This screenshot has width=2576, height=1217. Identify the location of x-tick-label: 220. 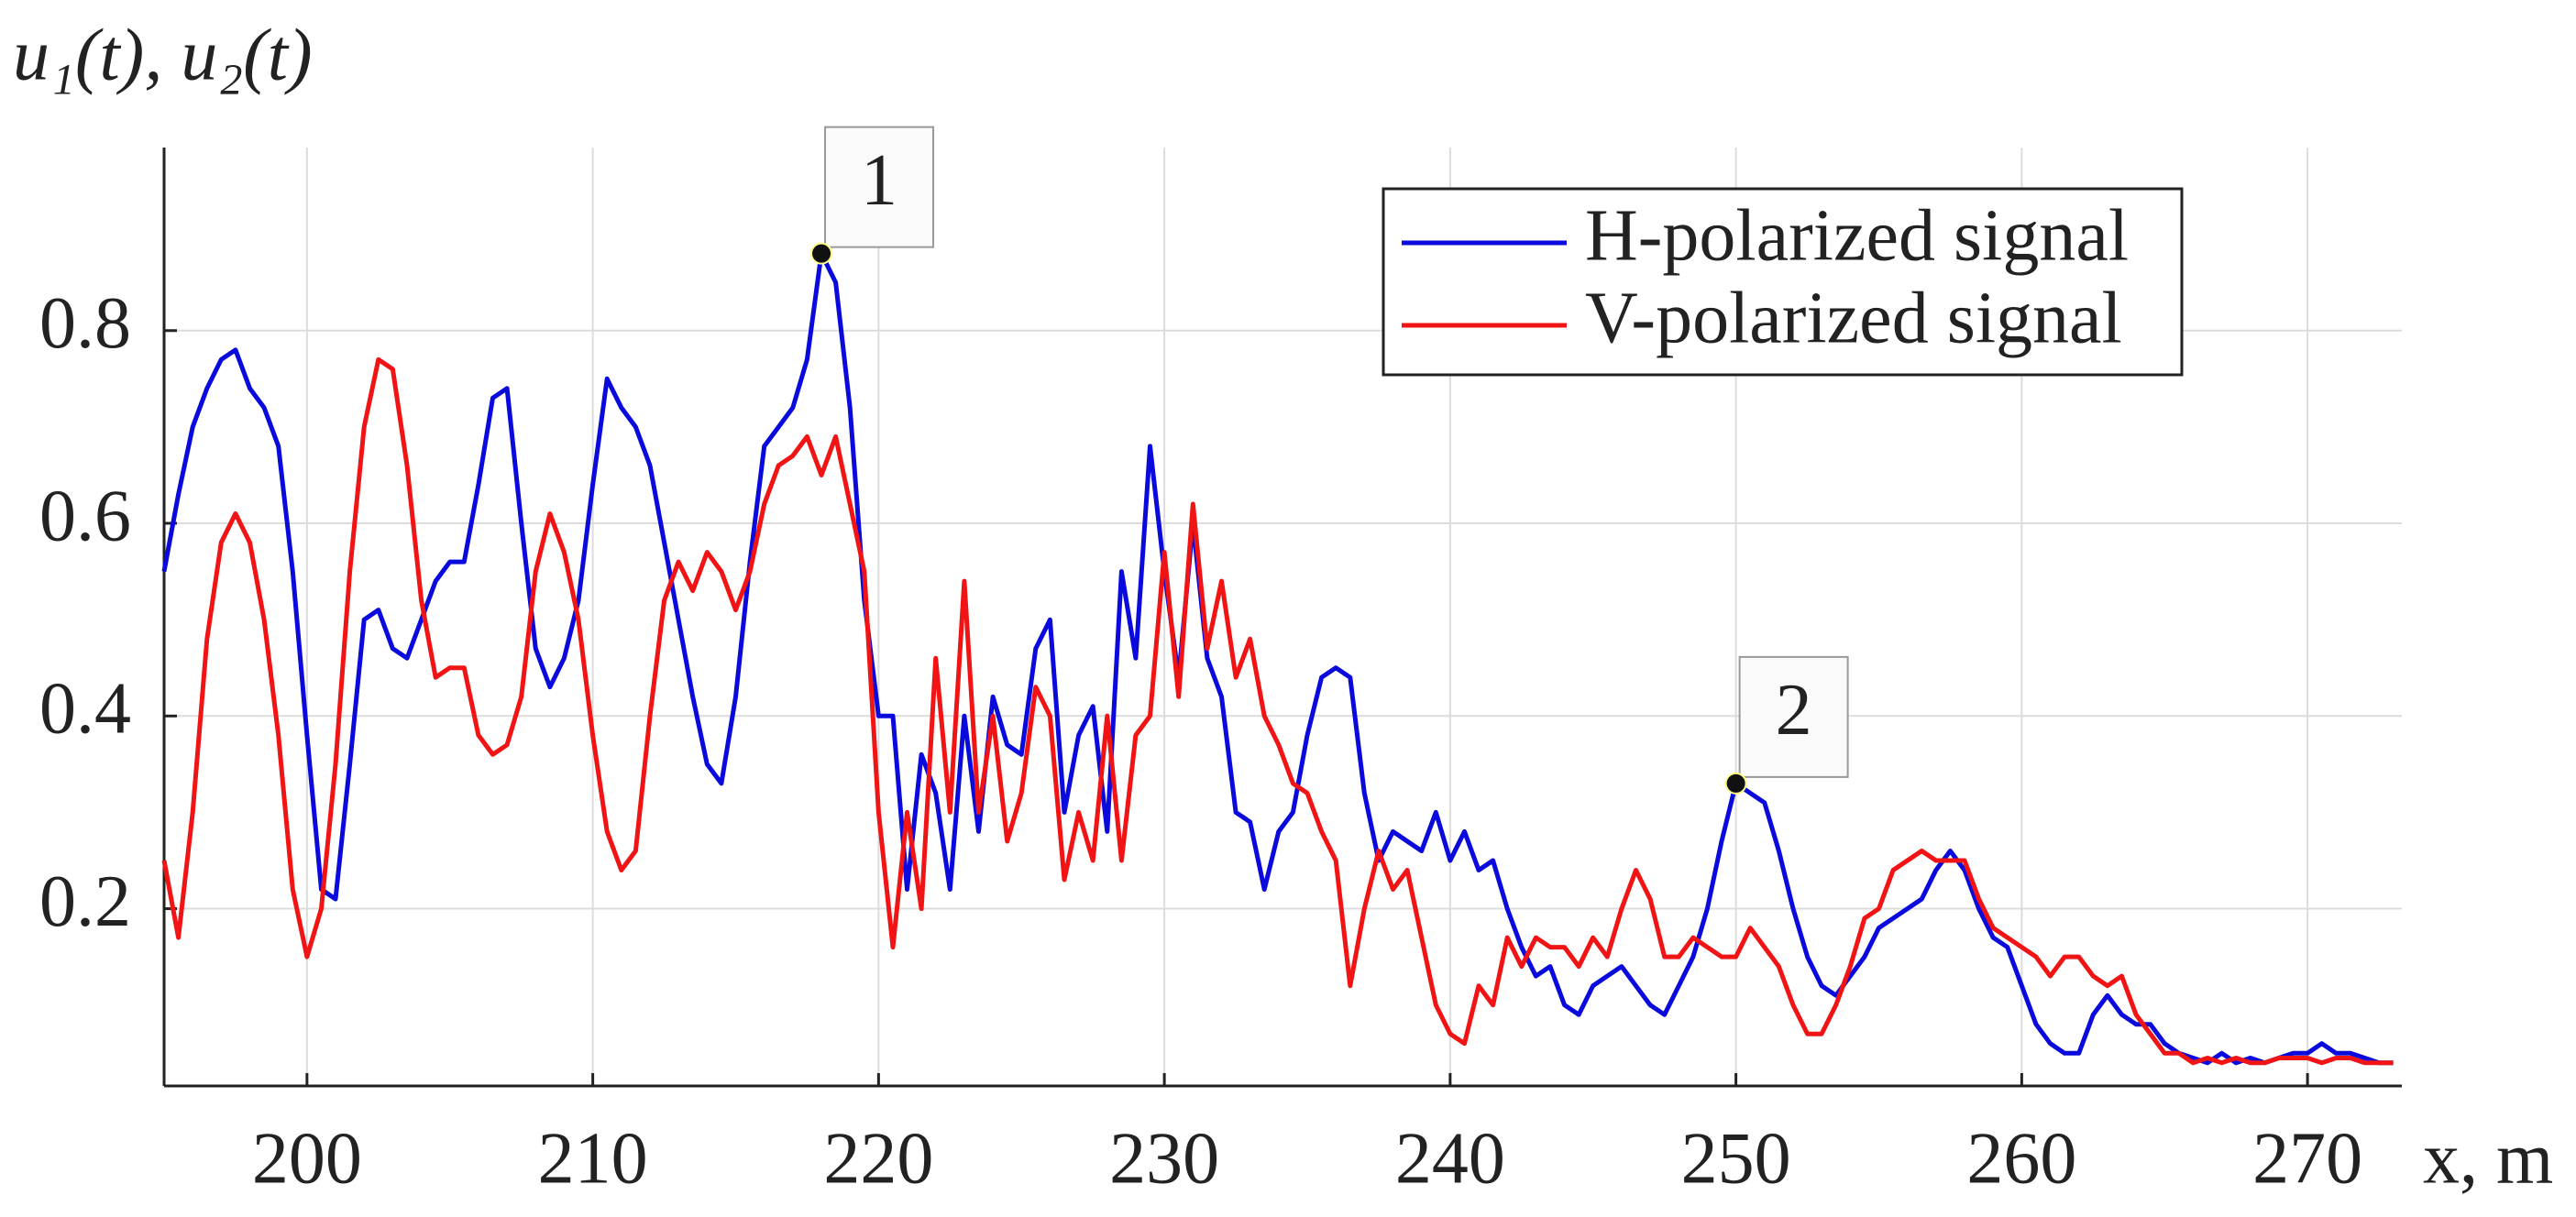
(878, 1158).